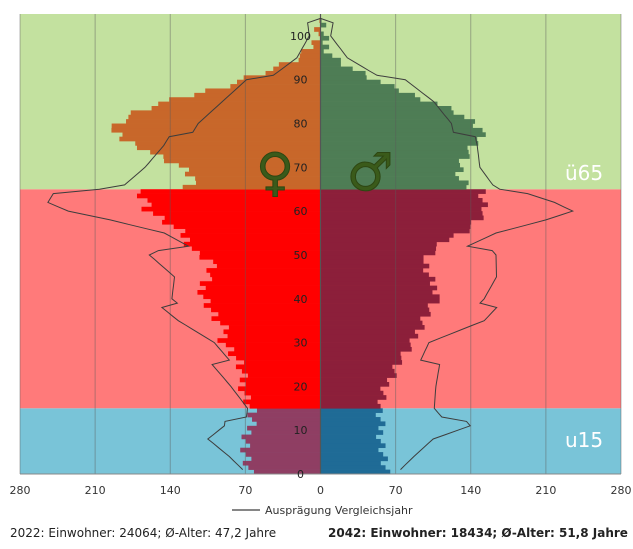 The width and height of the screenshot is (633, 549). What do you see at coordinates (301, 211) in the screenshot?
I see `age-tick-label: 60` at bounding box center [301, 211].